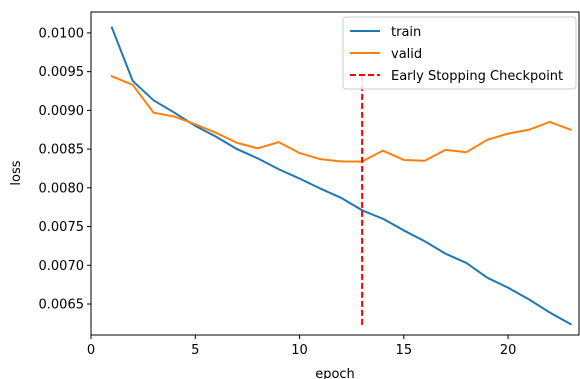 This screenshot has height=379, width=580. Describe the element at coordinates (406, 54) in the screenshot. I see `legend-valid-label: valid` at that location.